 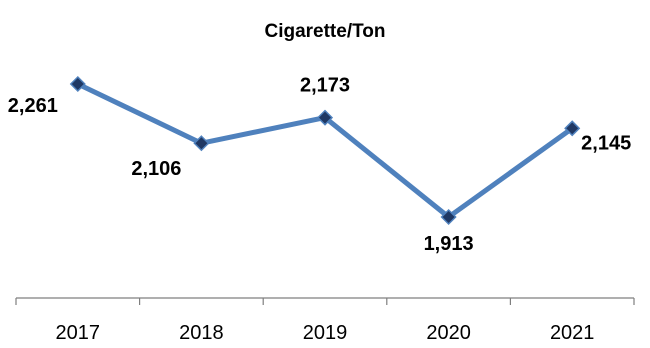 I want to click on x-tick-label: 2020, so click(x=448, y=333).